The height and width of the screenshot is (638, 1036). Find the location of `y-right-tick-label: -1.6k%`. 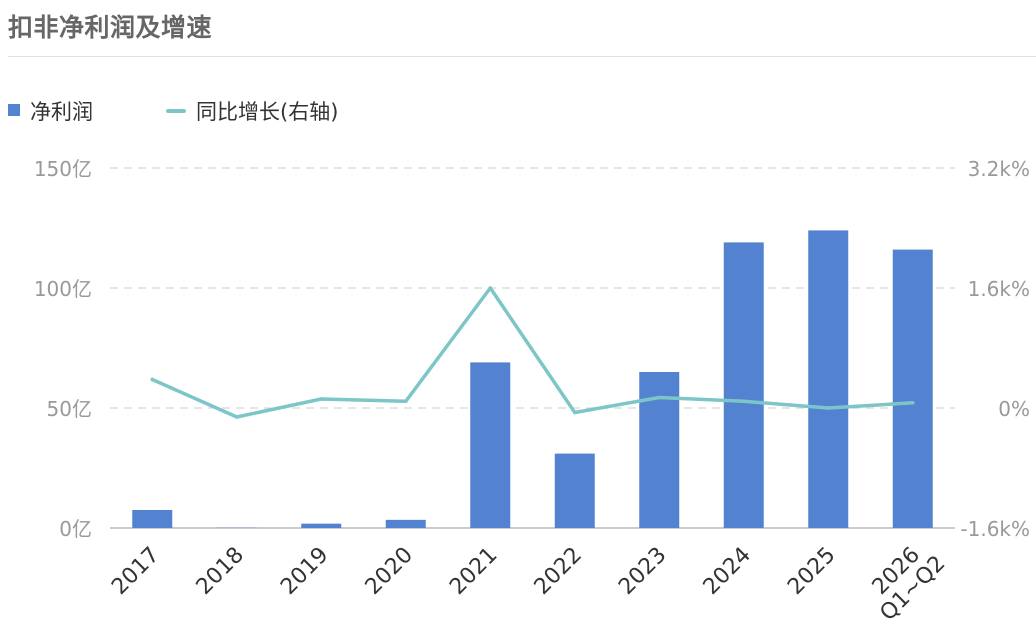

y-right-tick-label: -1.6k% is located at coordinates (995, 529).